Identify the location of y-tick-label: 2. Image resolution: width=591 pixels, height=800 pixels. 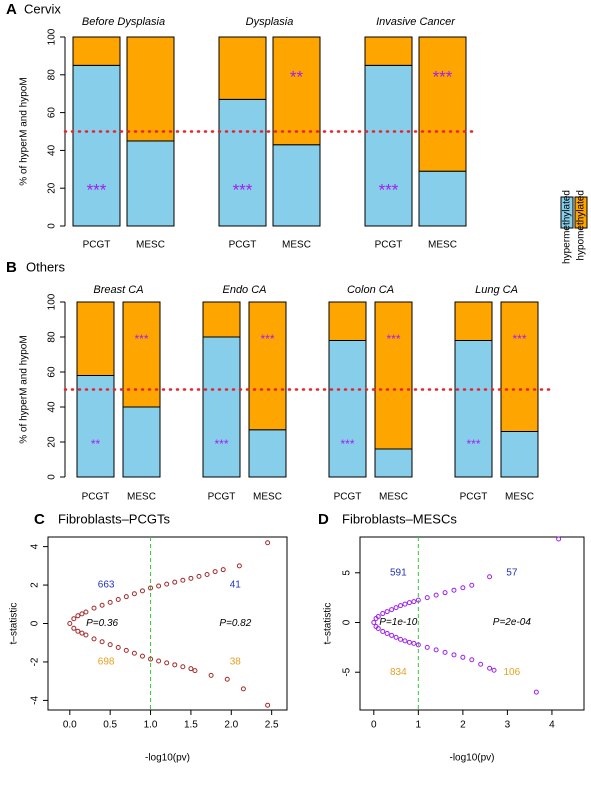
(35, 585).